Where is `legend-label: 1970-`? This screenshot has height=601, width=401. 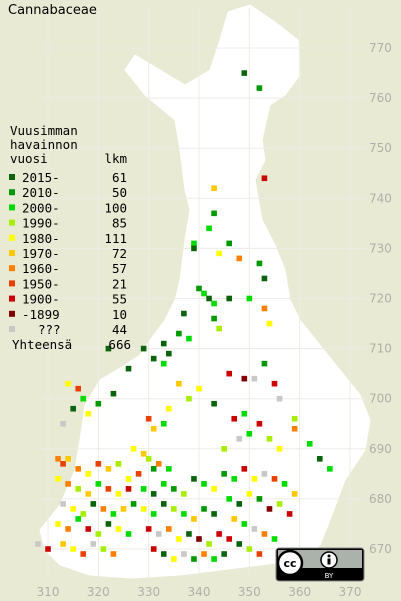
legend-label: 1970- is located at coordinates (41, 253).